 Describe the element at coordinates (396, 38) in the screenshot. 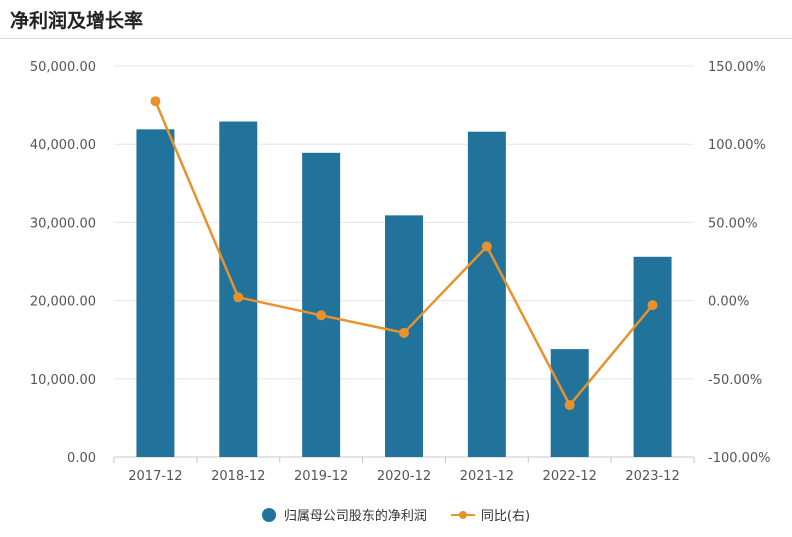

I see `title-divider` at that location.